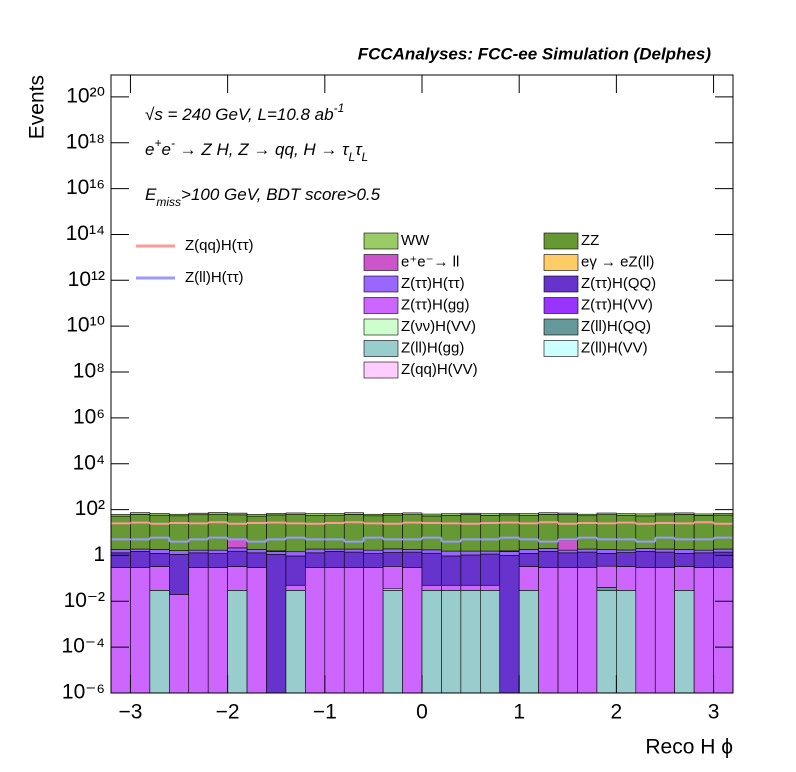 This screenshot has height=772, width=796. I want to click on y-tick-label: 1, so click(99, 554).